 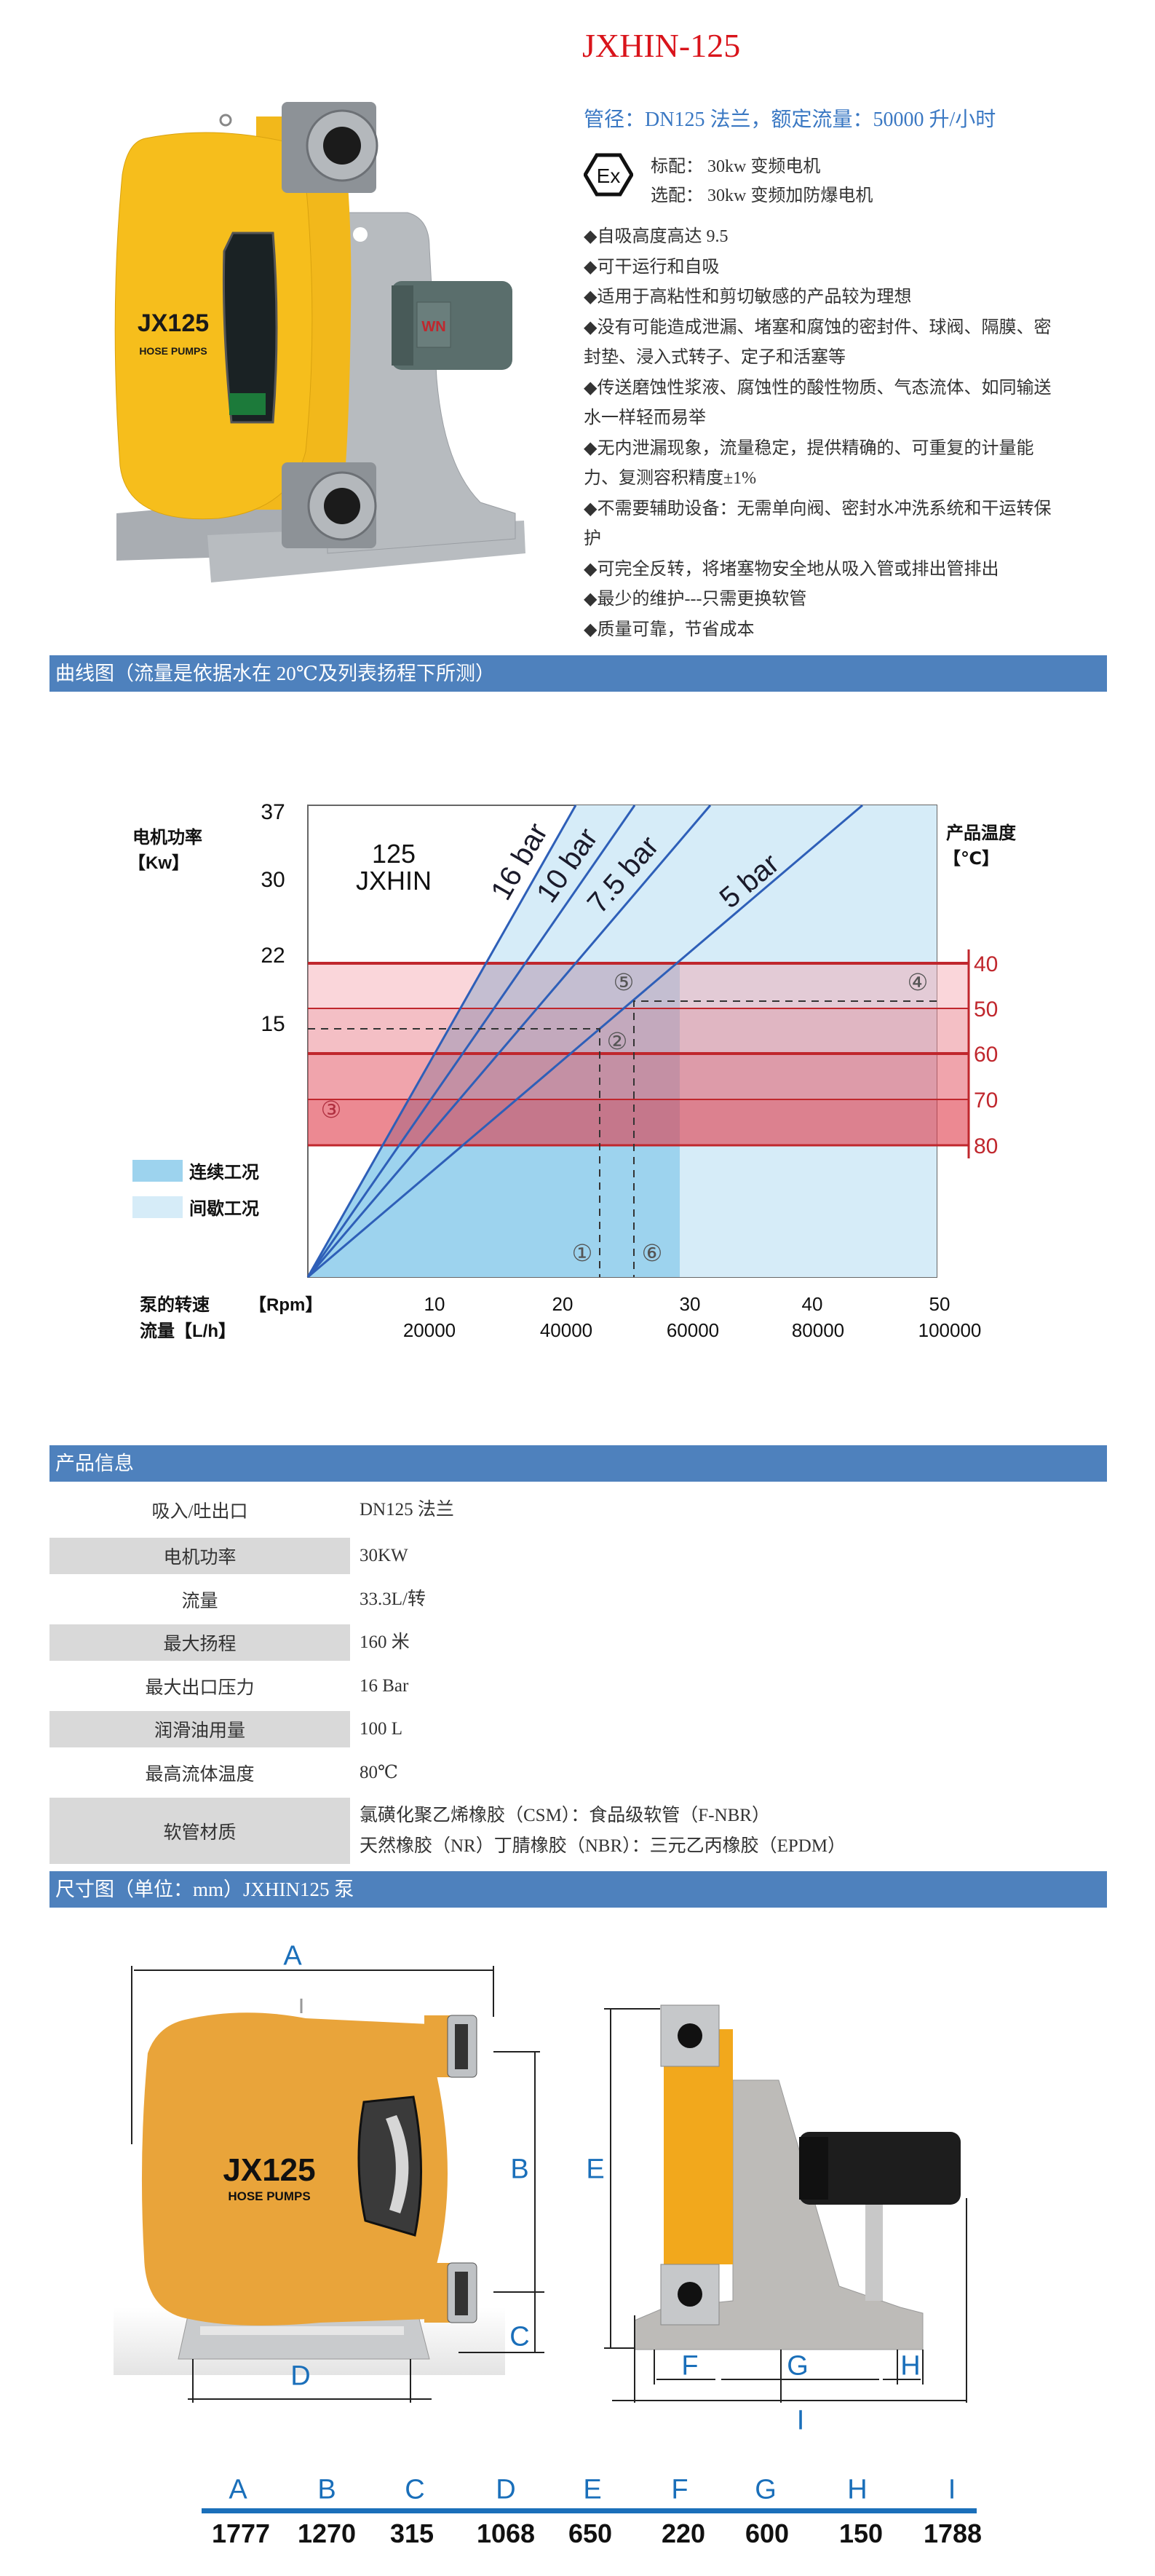 I want to click on info-row: 流量 33.3L/转, so click(x=578, y=1599).